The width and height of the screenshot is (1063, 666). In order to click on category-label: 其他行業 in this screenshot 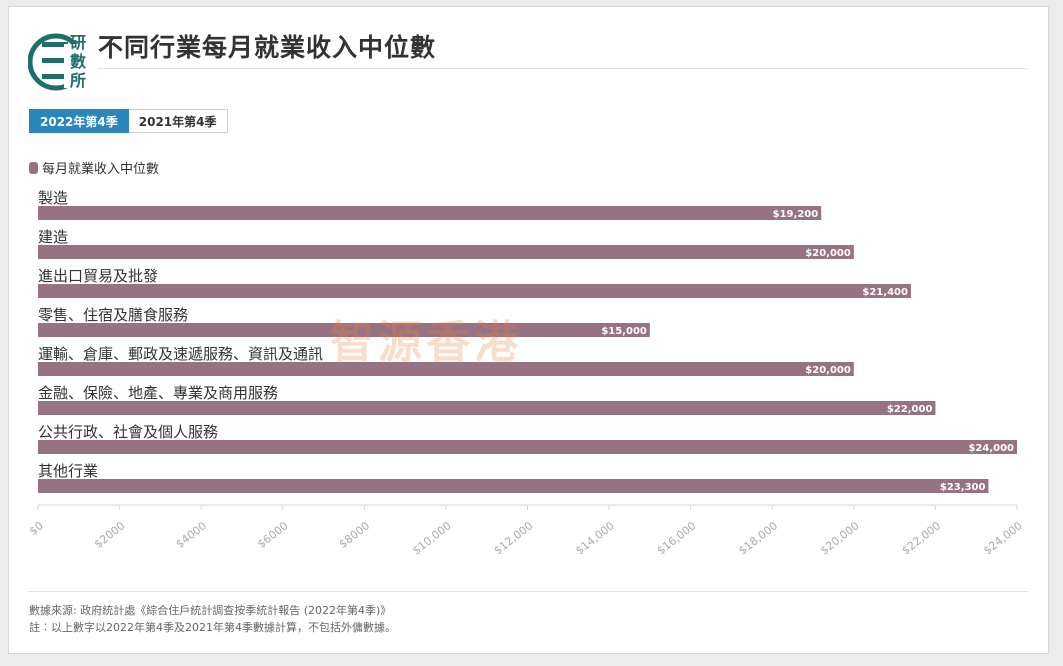, I will do `click(68, 471)`.